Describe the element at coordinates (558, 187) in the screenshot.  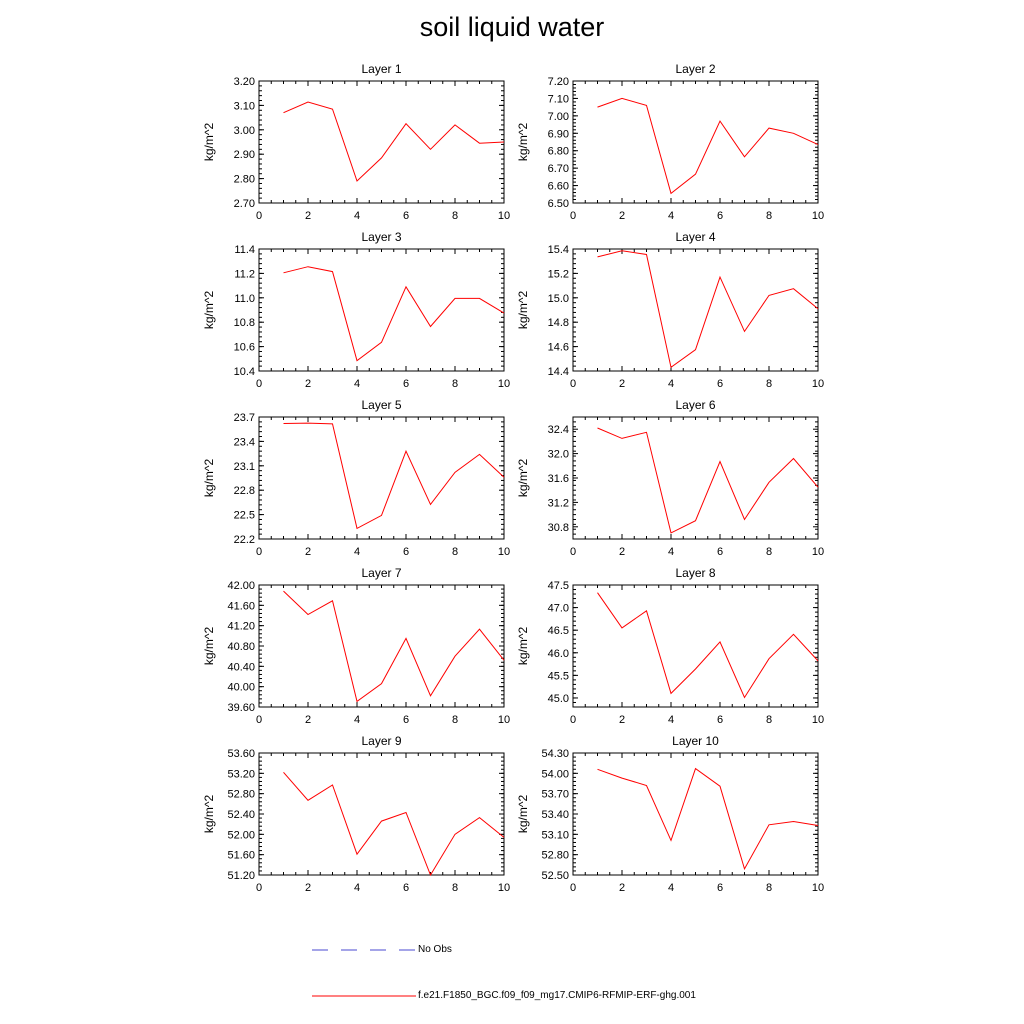
I see `y-tick-label: 6.60` at that location.